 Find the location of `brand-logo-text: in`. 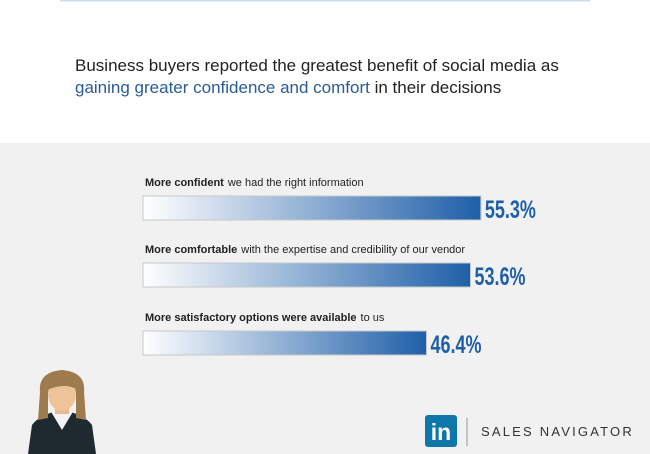

brand-logo-text: in is located at coordinates (441, 432).